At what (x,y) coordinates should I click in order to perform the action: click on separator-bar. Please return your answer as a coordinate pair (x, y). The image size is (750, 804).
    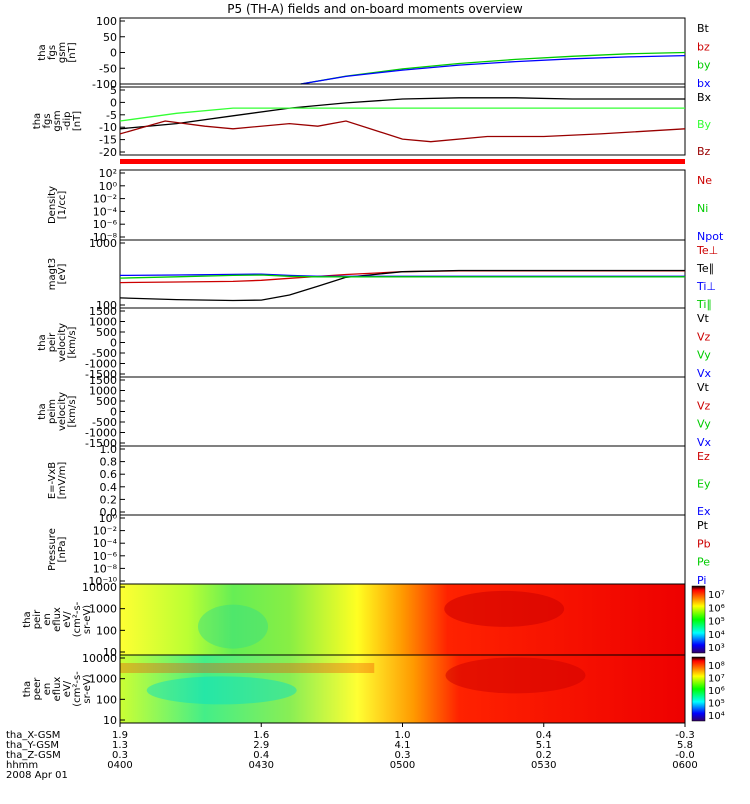
    Looking at the image, I should click on (402, 161).